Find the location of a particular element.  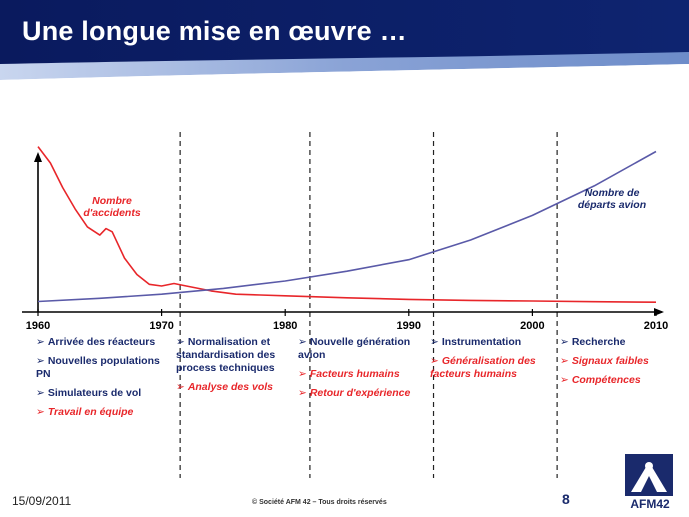

x-tick-label-2000: 2000 is located at coordinates (532, 326).